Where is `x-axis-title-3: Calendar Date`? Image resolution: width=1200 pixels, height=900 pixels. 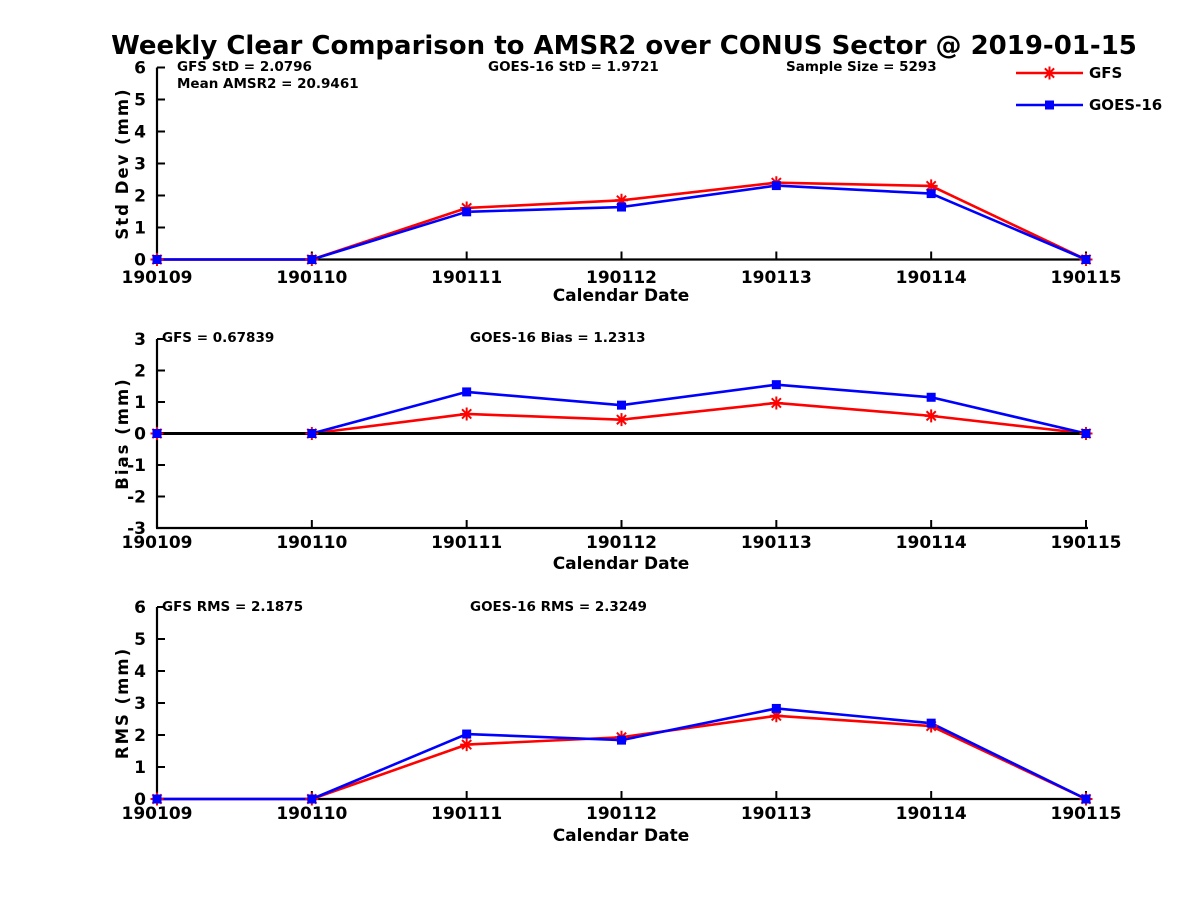 x-axis-title-3: Calendar Date is located at coordinates (621, 836).